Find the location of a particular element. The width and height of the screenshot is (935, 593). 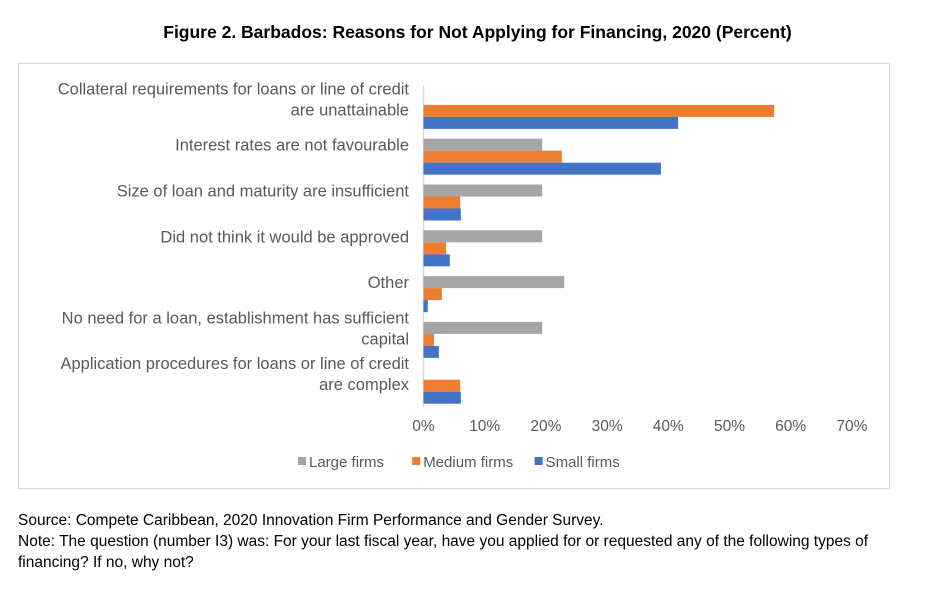

x-tick-label: 60% is located at coordinates (790, 426).